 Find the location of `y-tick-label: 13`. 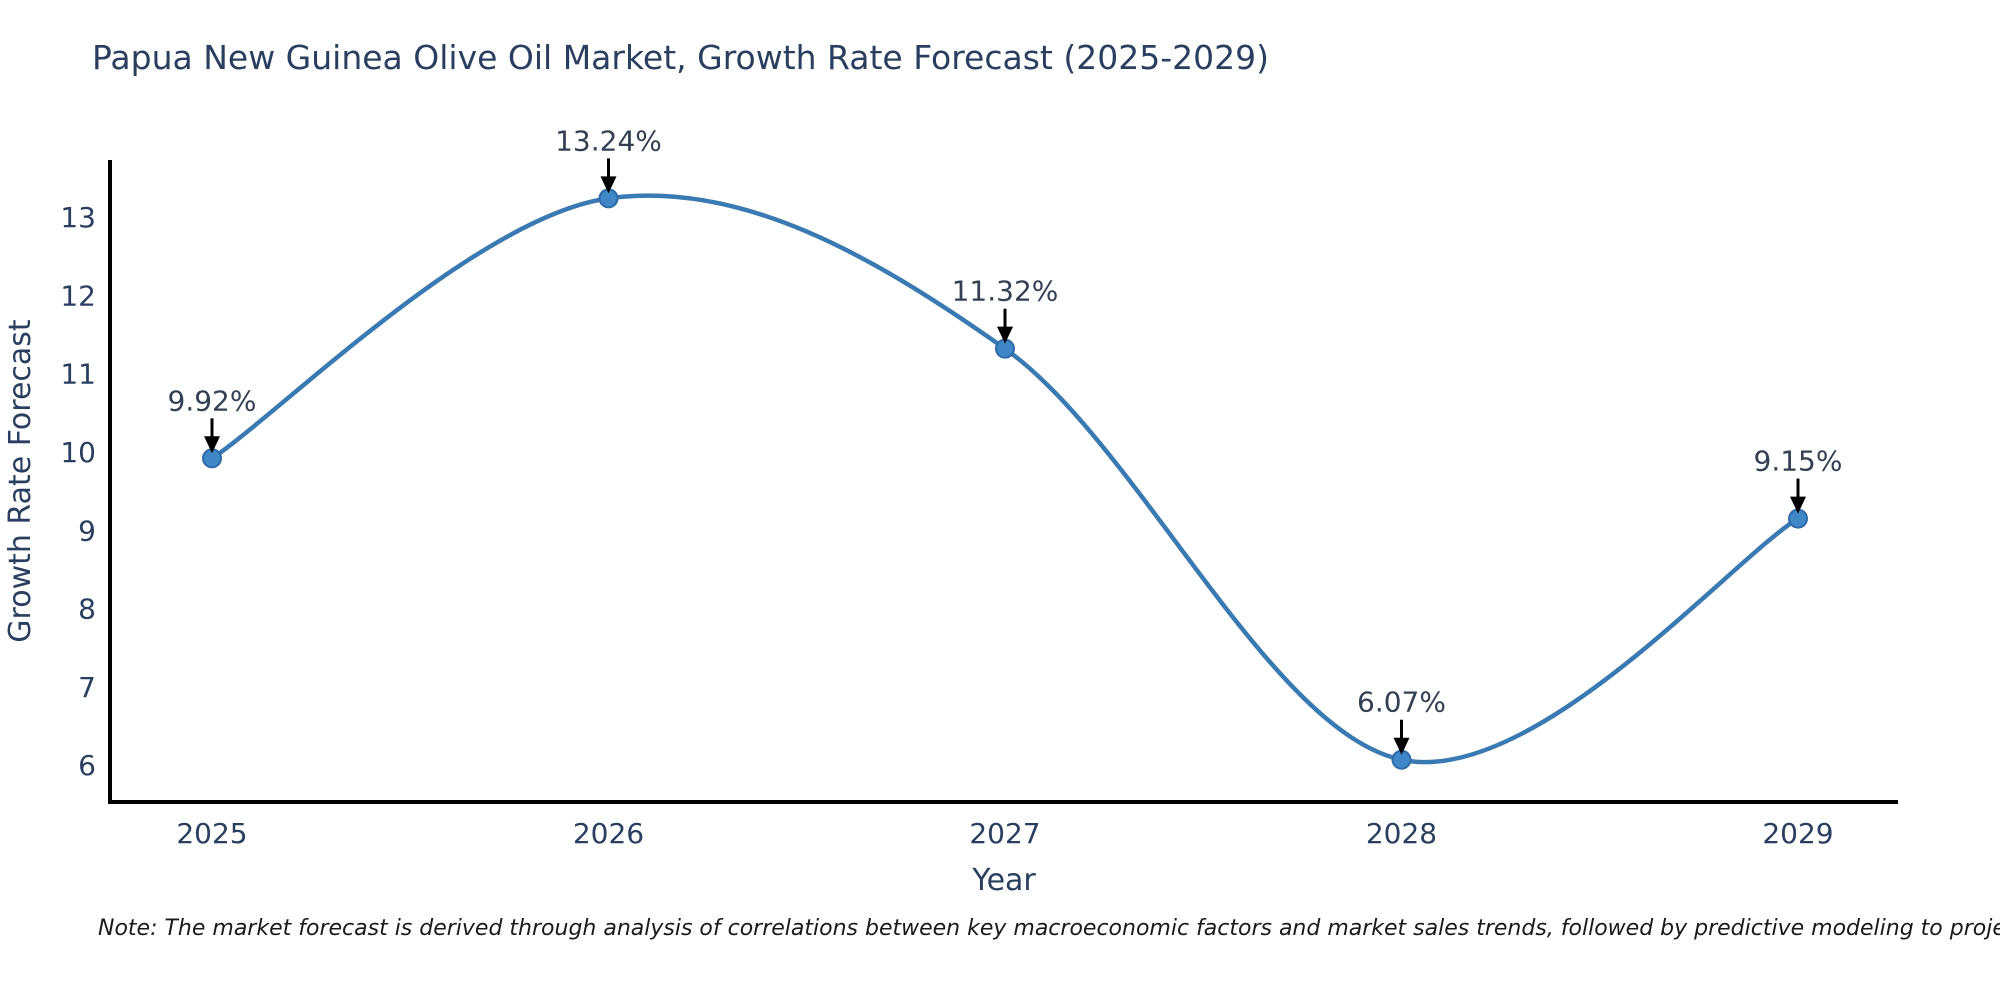

y-tick-label: 13 is located at coordinates (78, 217).